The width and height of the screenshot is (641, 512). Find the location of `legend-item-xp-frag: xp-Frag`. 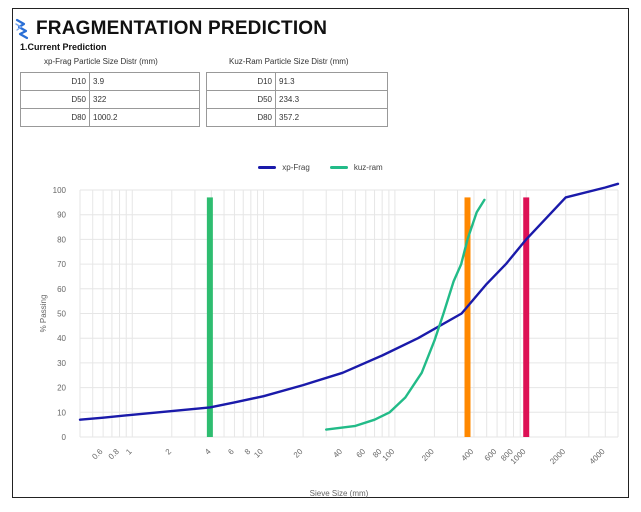

legend-item-xp-frag: xp-Frag is located at coordinates (284, 167).